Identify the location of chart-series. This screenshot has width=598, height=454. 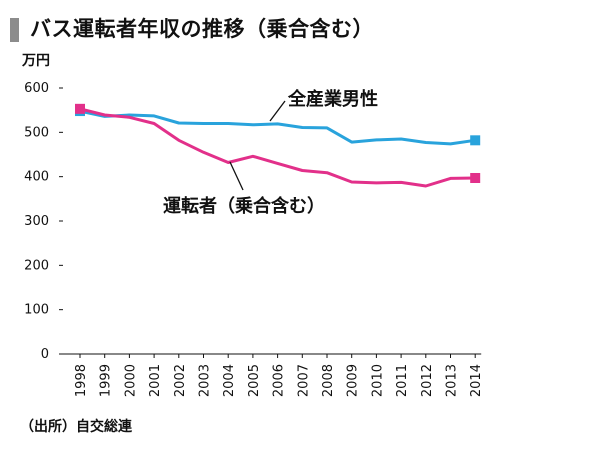
(278, 145).